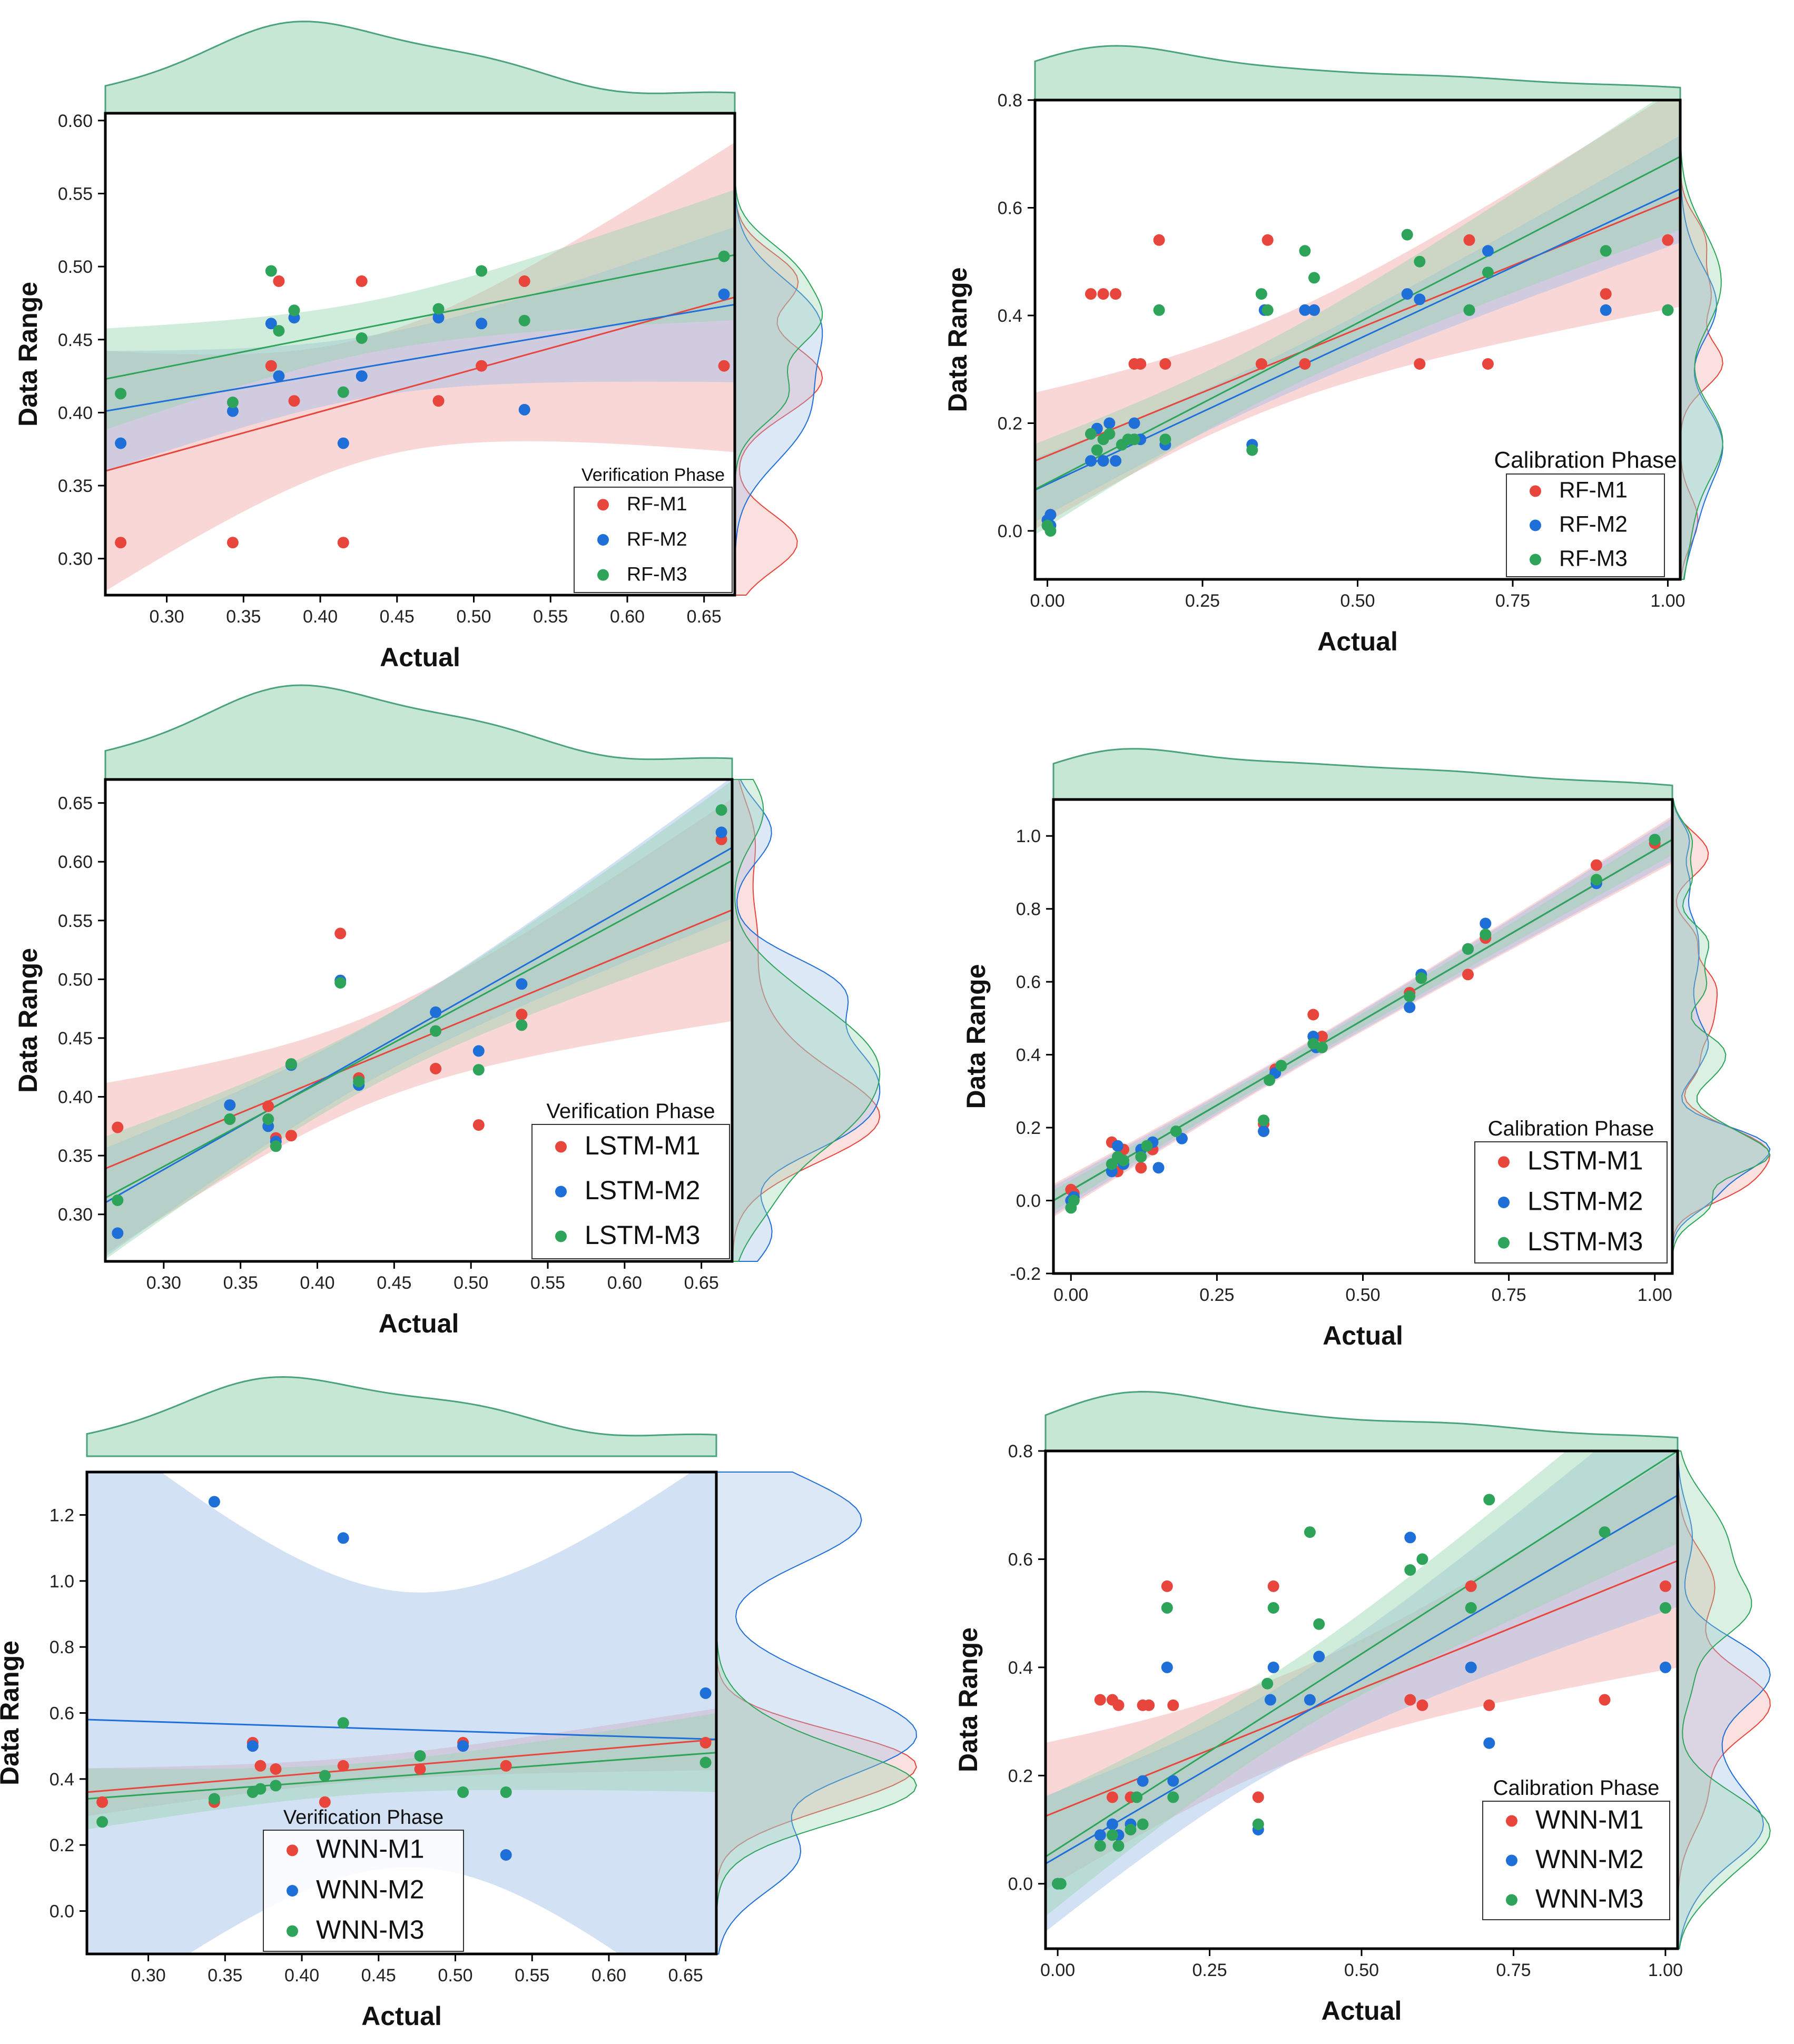  Describe the element at coordinates (1020, 1776) in the screenshot. I see `y-tick-label: 0.2` at that location.